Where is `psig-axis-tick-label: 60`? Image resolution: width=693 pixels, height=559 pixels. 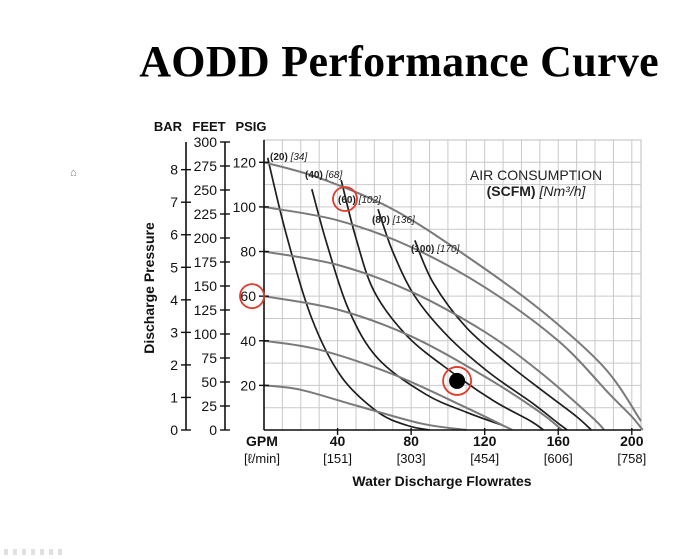
psig-axis-tick-label: 60 is located at coordinates (248, 296).